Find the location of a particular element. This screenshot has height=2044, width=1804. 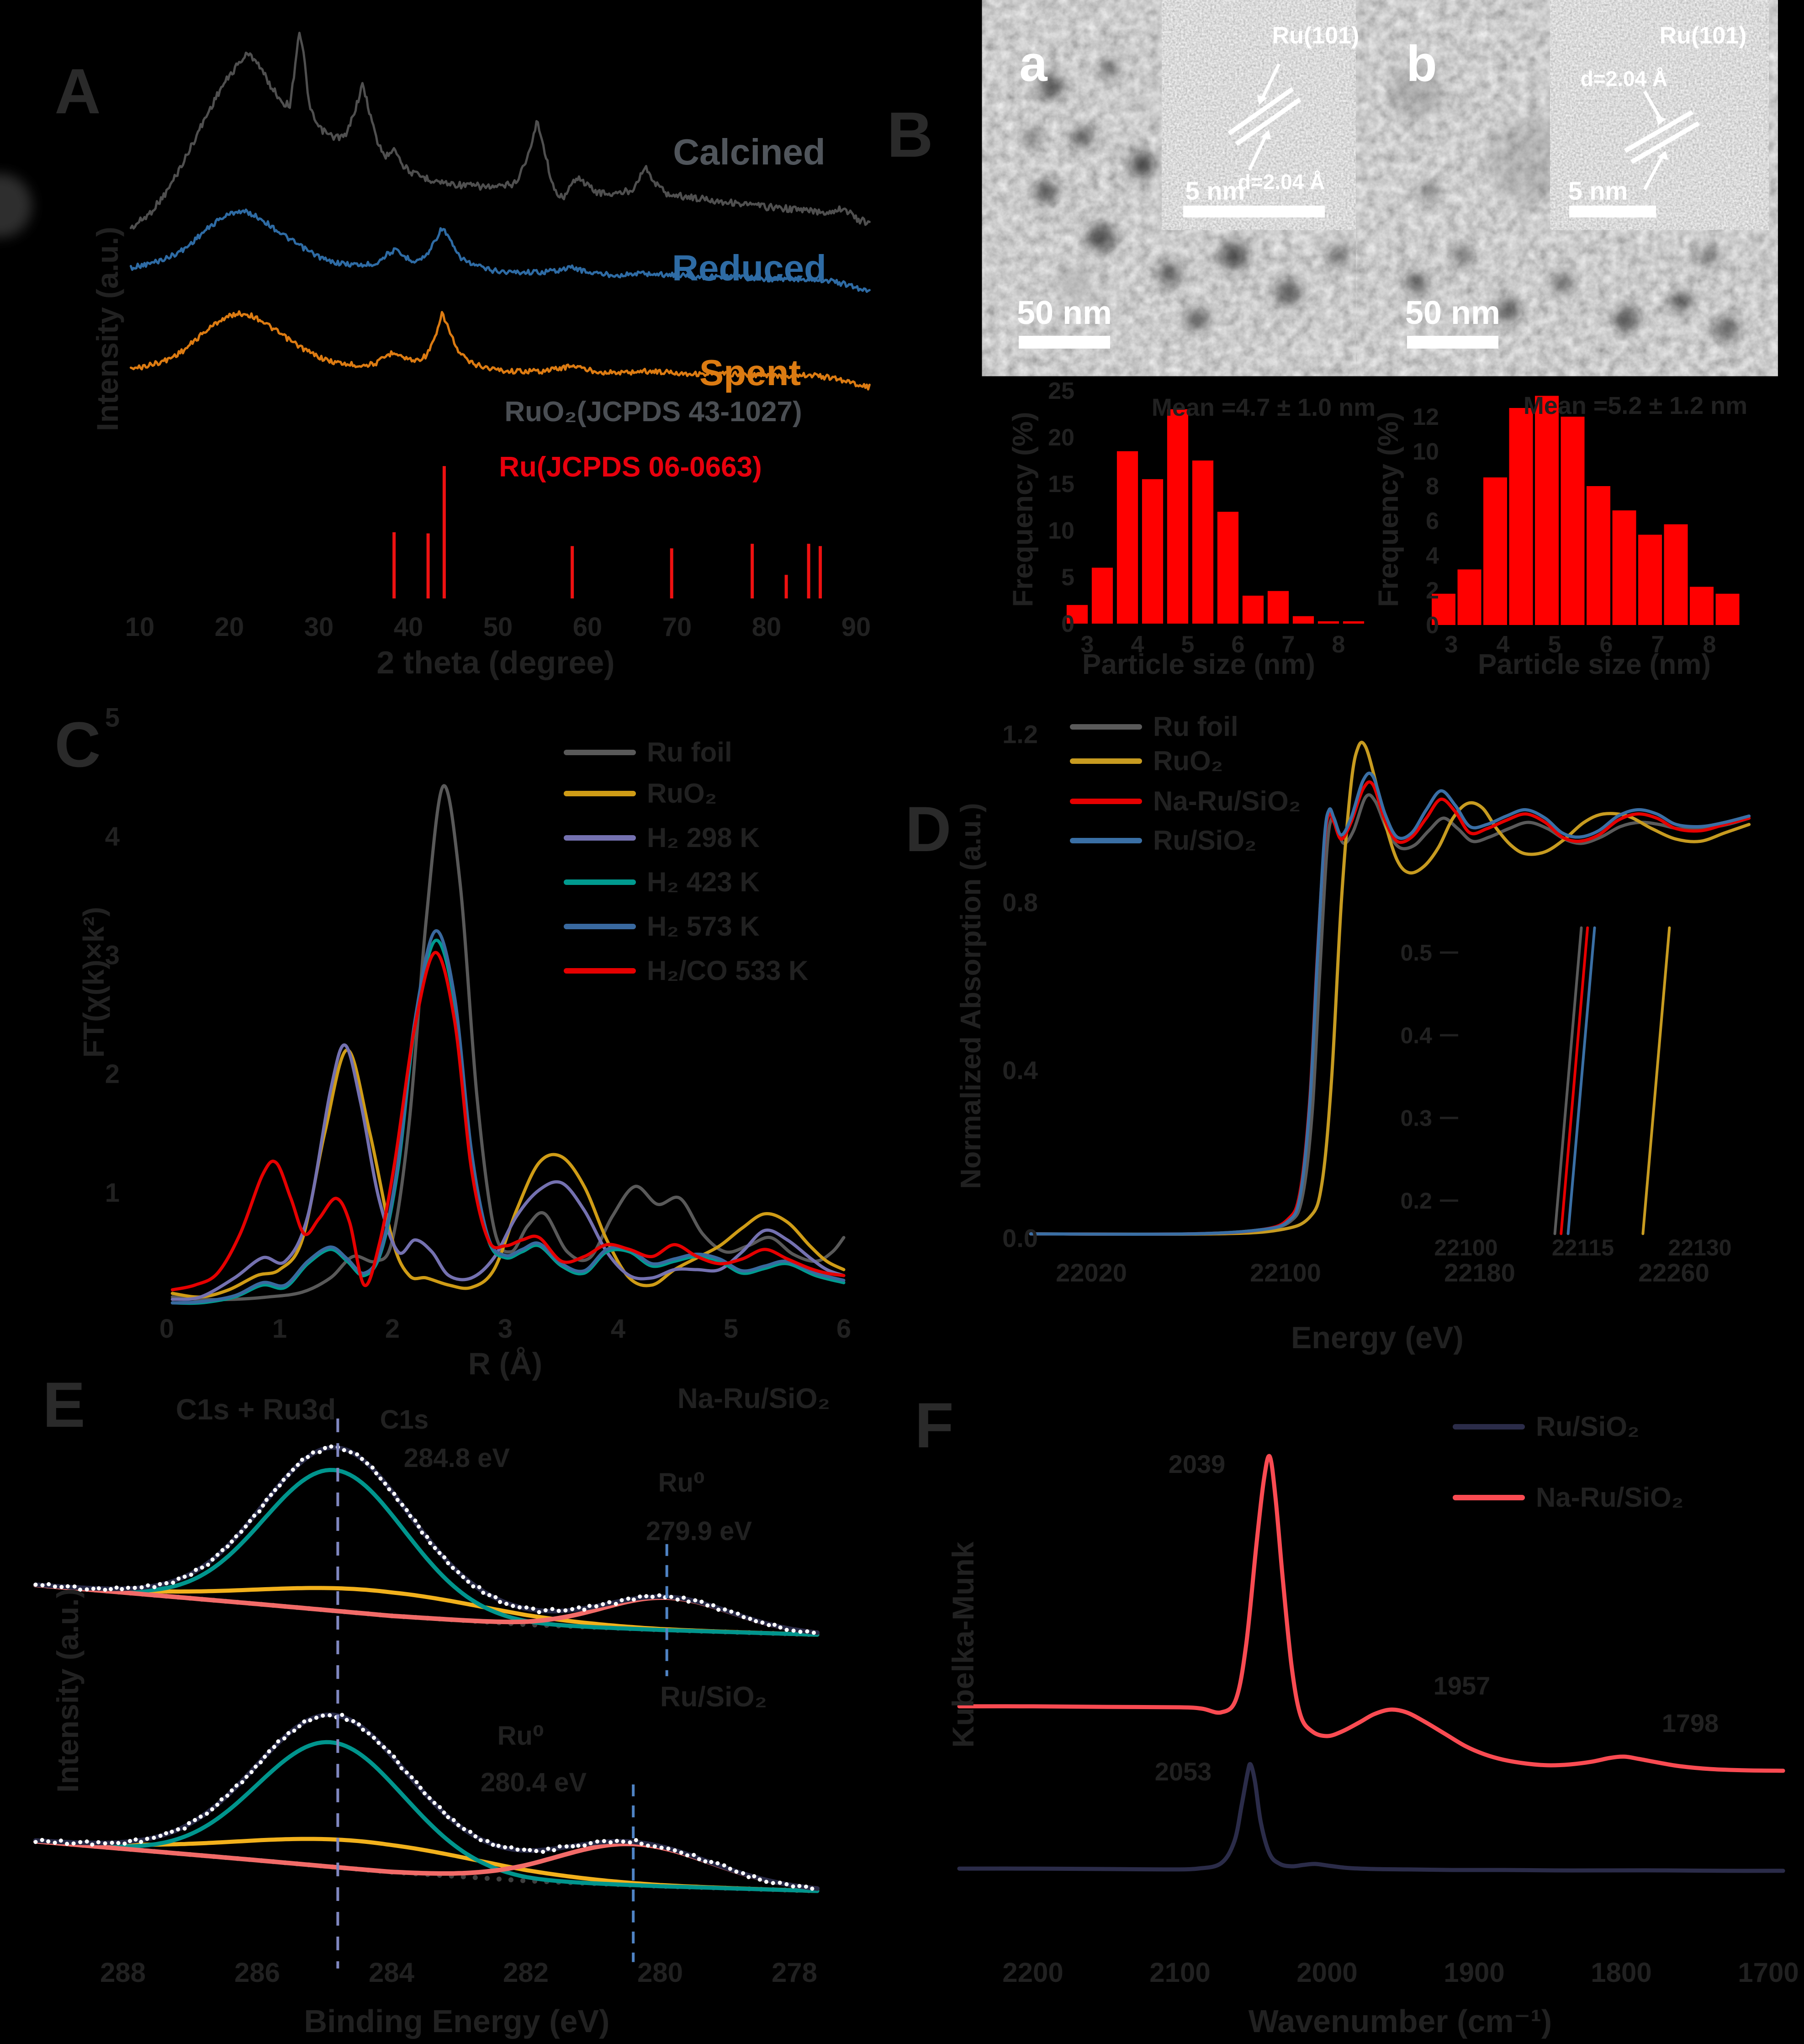

lattice-fringe-marker-b is located at coordinates (1662, 140).